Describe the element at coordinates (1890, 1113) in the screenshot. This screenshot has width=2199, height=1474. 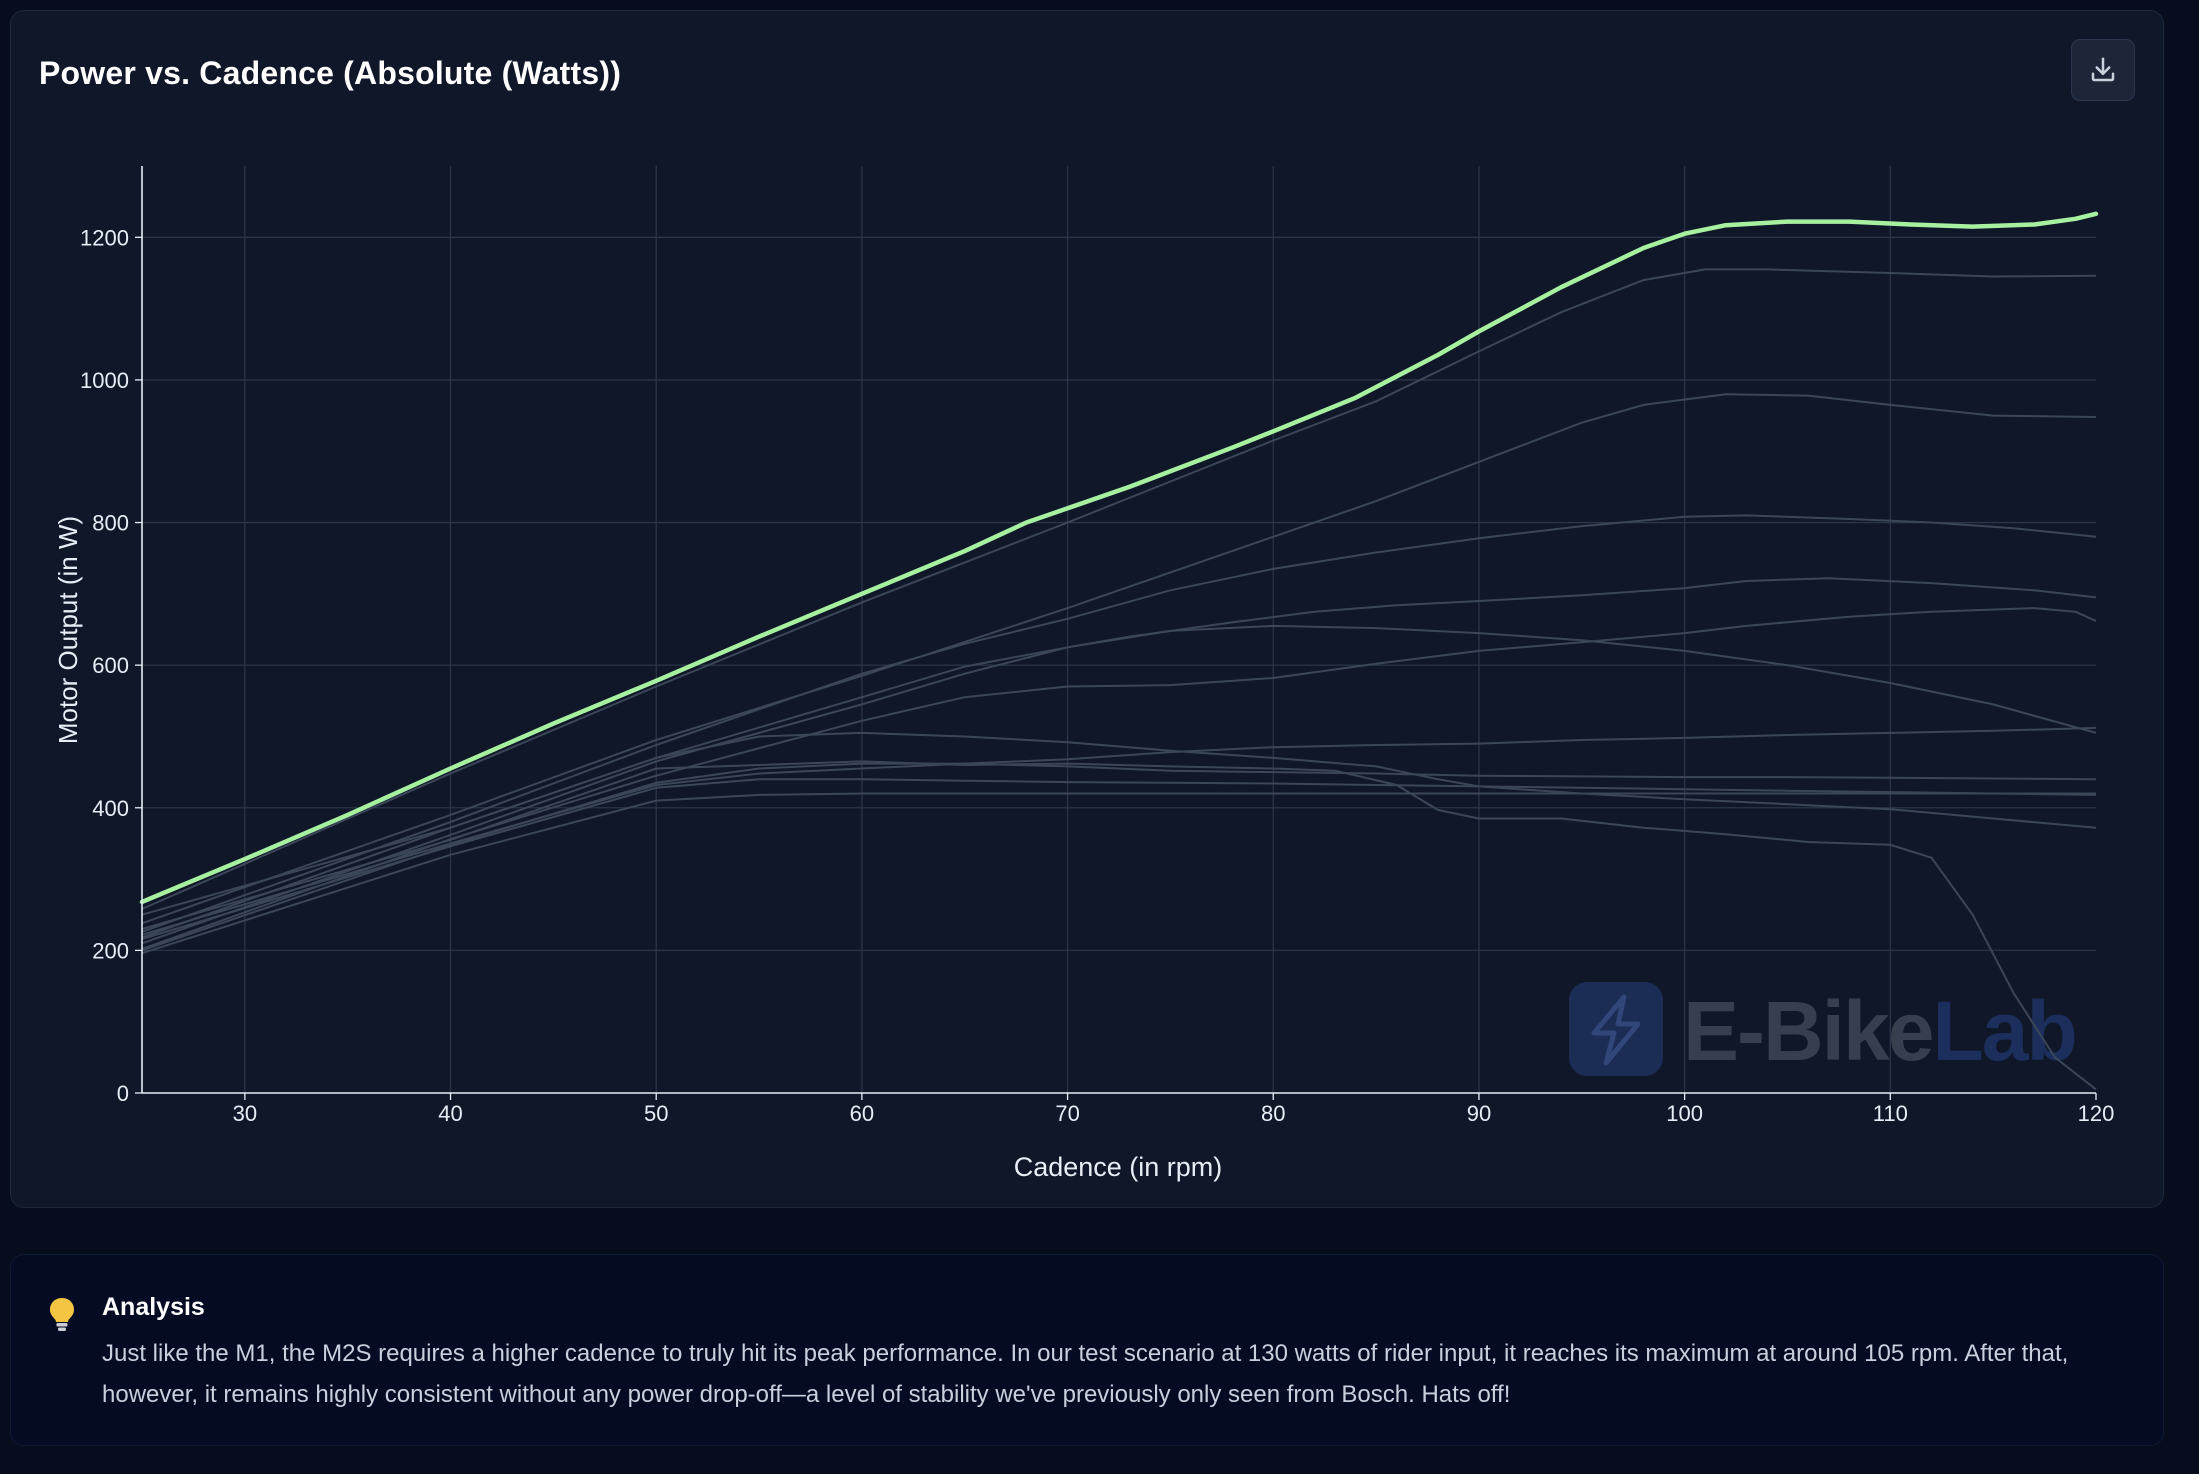
I see `x-tick-label: 110` at that location.